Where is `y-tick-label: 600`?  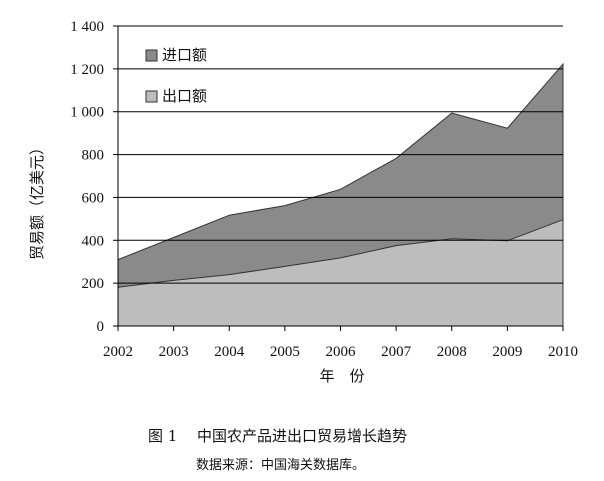
y-tick-label: 600 is located at coordinates (93, 198).